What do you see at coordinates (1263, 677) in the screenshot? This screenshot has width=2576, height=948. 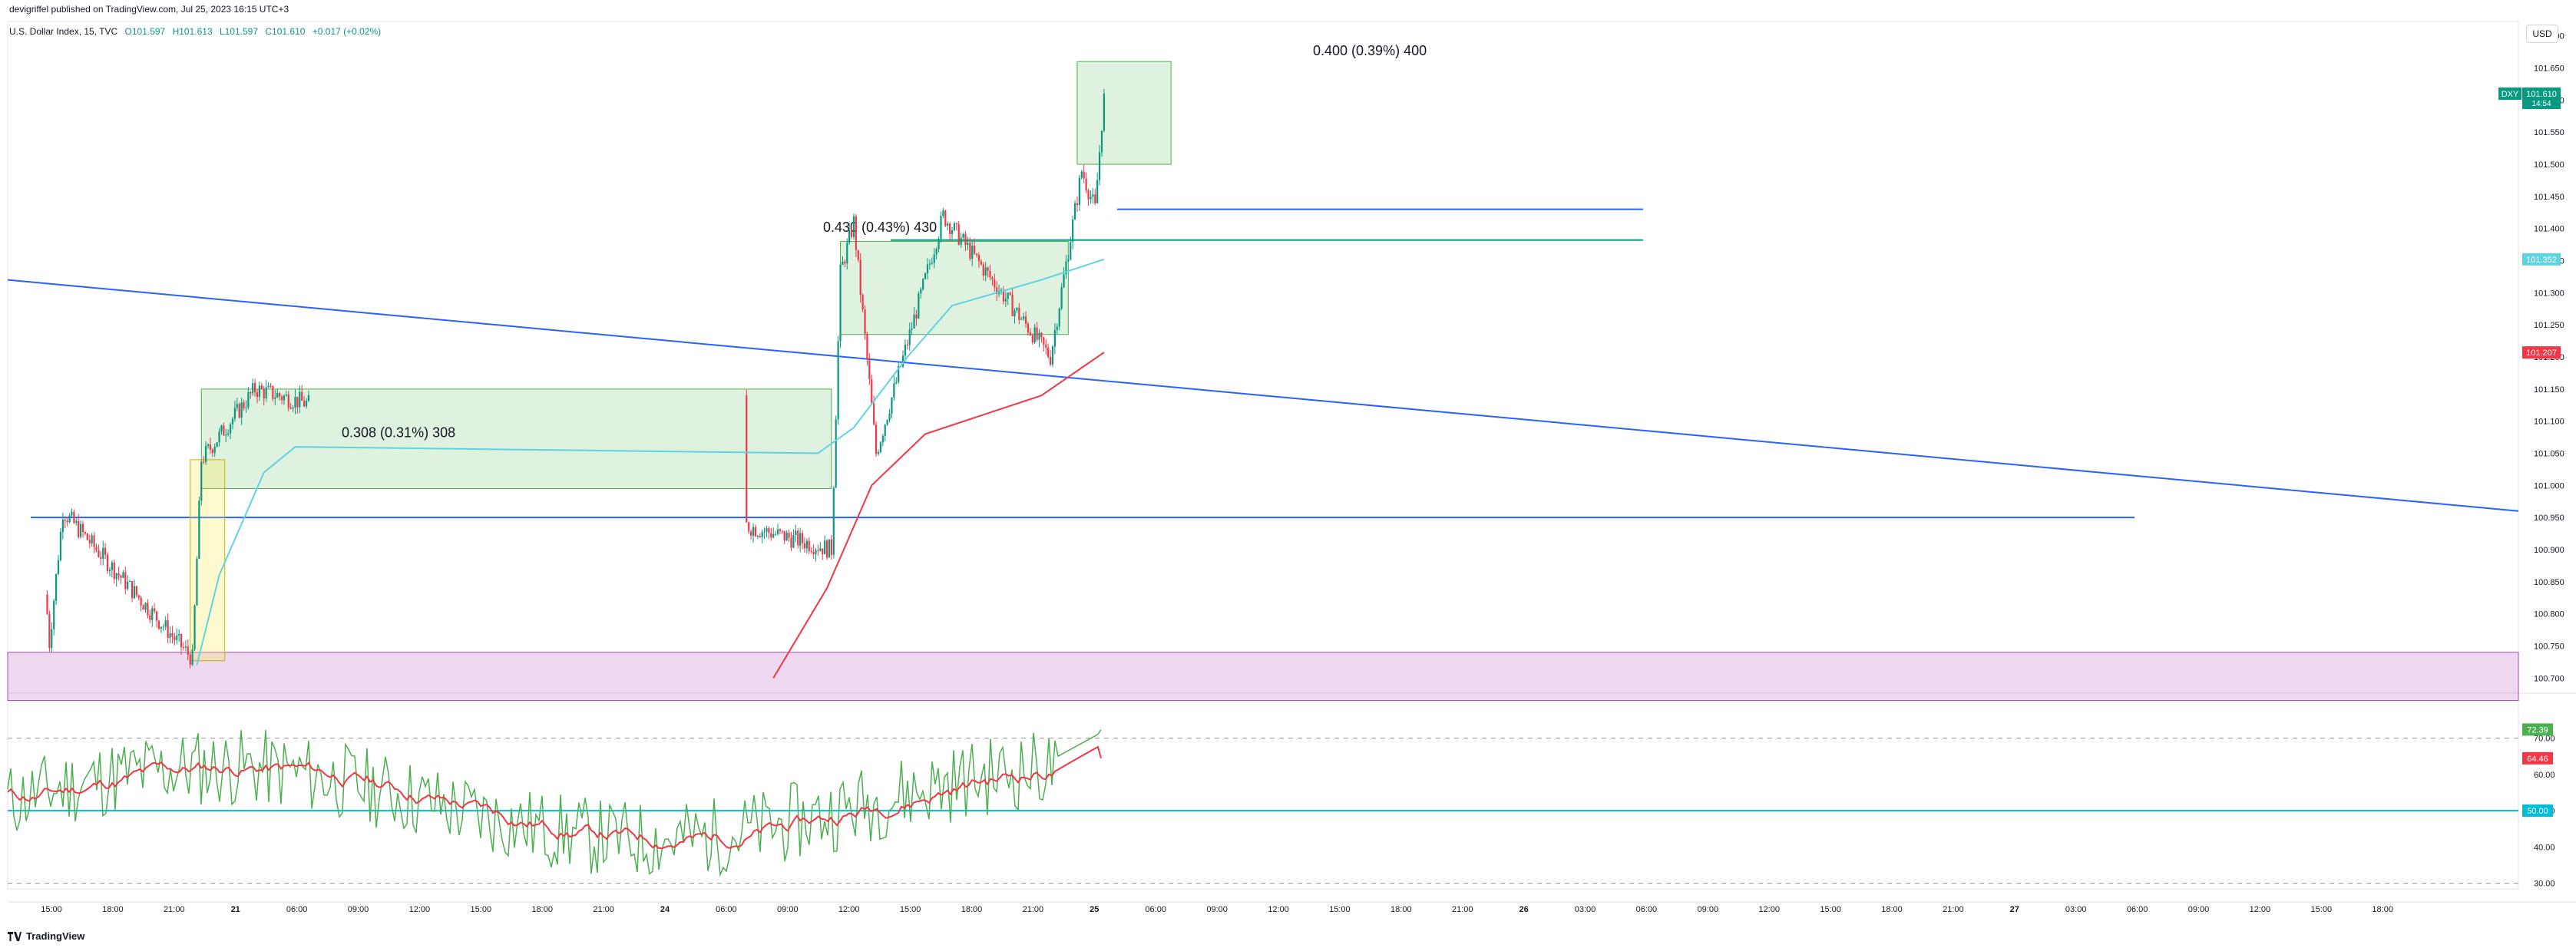 I see `support-zone` at bounding box center [1263, 677].